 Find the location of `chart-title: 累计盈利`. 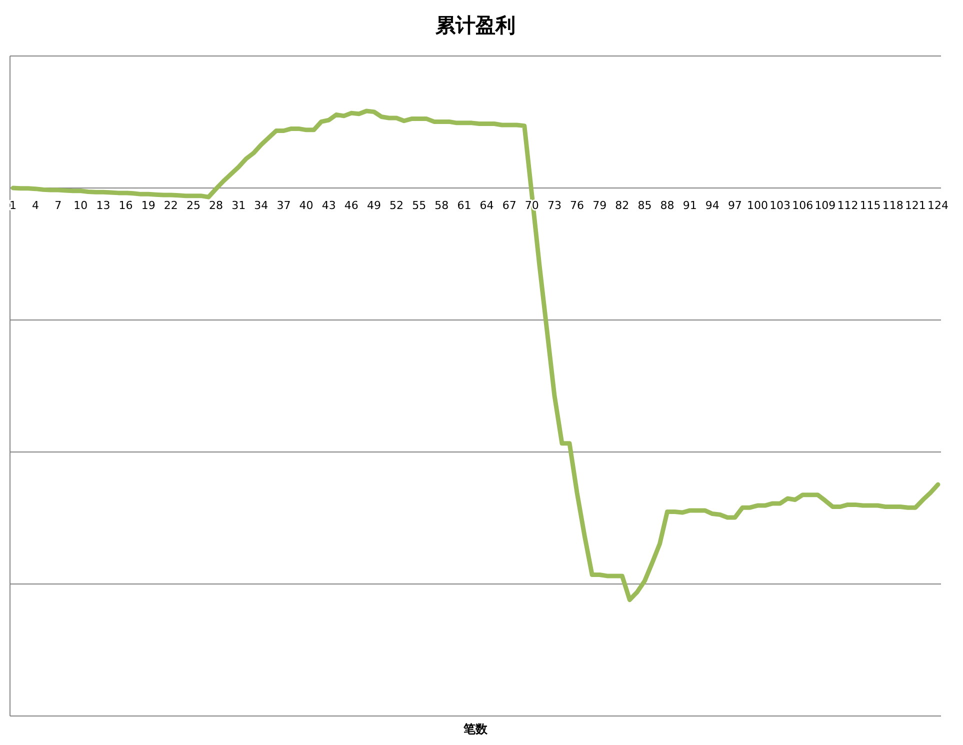

chart-title: 累计盈利 is located at coordinates (475, 25).